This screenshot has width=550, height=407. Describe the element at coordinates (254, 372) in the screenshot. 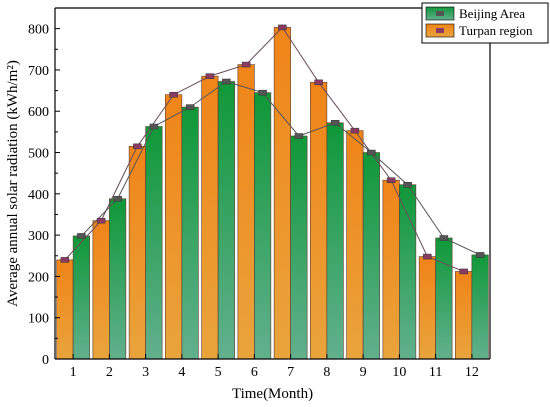

I see `x-tick-label-6: 6` at that location.